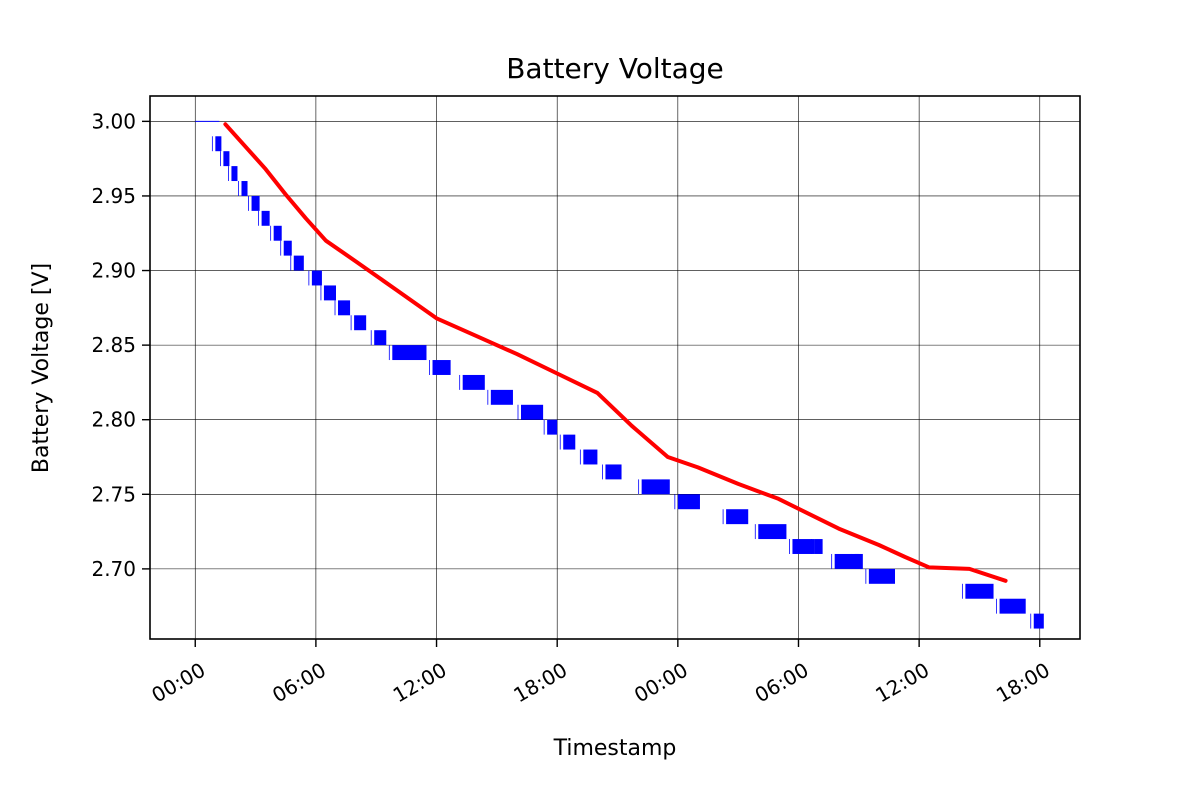 The width and height of the screenshot is (1200, 800). I want to click on x-axis-label: Timestamp, so click(615, 748).